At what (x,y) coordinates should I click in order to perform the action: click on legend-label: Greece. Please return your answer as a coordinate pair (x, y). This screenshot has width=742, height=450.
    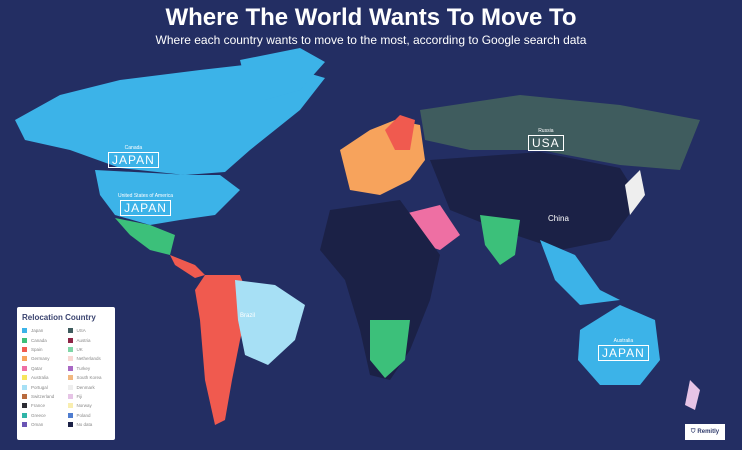
    Looking at the image, I should click on (38, 415).